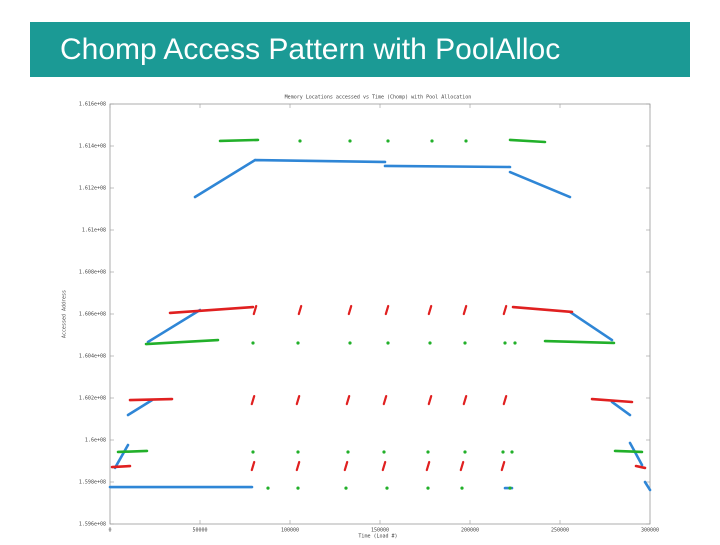 This screenshot has width=720, height=545. Describe the element at coordinates (92, 399) in the screenshot. I see `y-tick-label: 1.602e+08` at that location.